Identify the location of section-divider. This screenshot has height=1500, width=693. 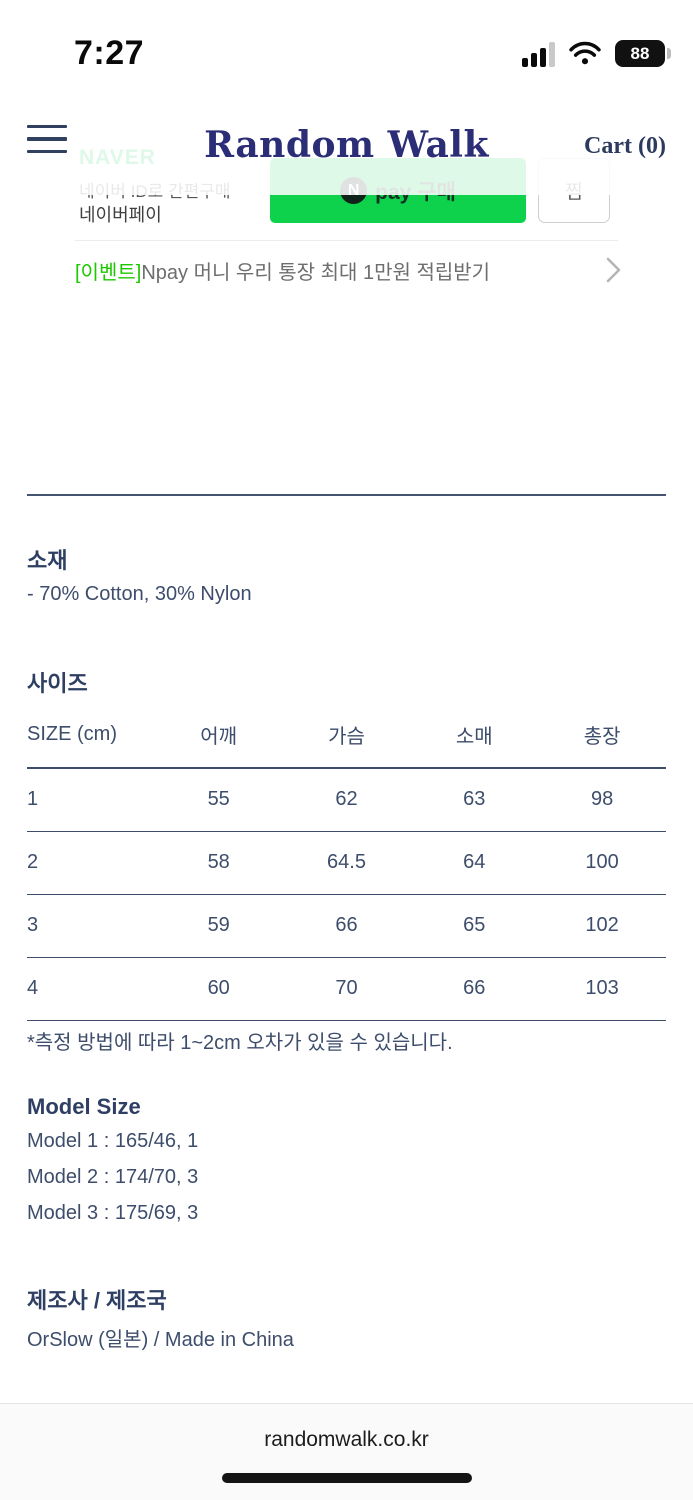
(346, 495).